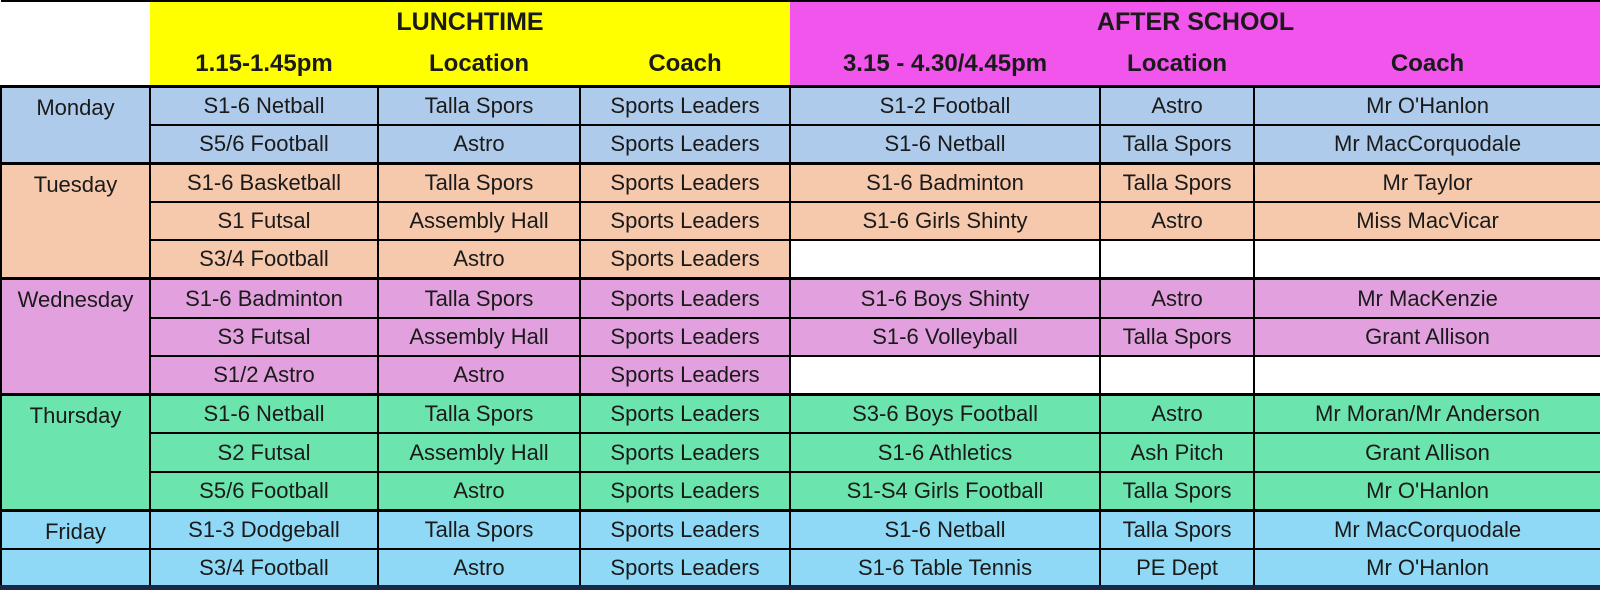 The height and width of the screenshot is (590, 1600). Describe the element at coordinates (945, 221) in the screenshot. I see `after-activity-cell: S1-6 Girls Shinty` at that location.